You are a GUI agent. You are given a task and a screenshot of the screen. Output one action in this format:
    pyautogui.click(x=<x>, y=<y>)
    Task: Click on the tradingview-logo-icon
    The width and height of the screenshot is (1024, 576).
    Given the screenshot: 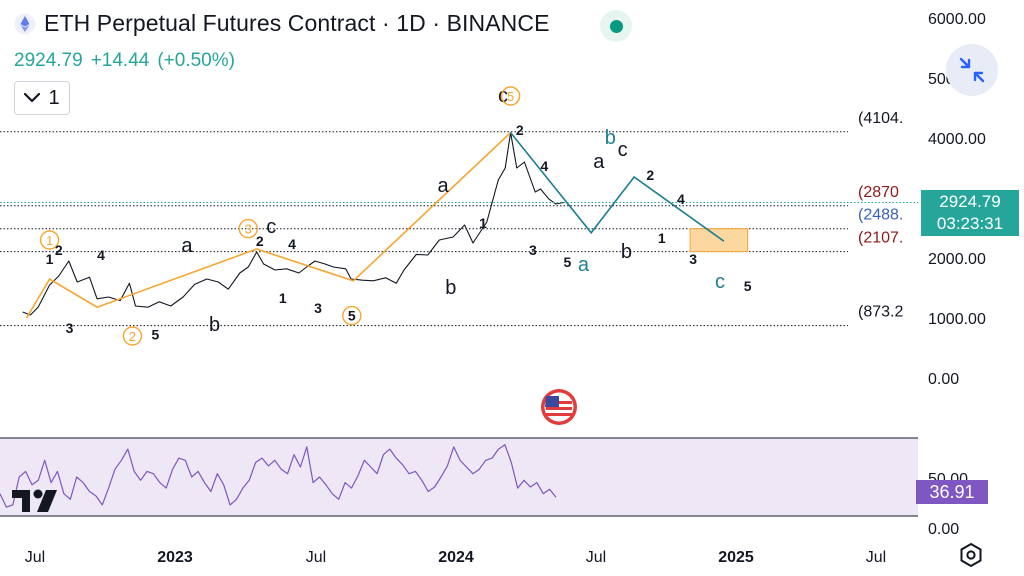 What is the action you would take?
    pyautogui.click(x=34, y=500)
    